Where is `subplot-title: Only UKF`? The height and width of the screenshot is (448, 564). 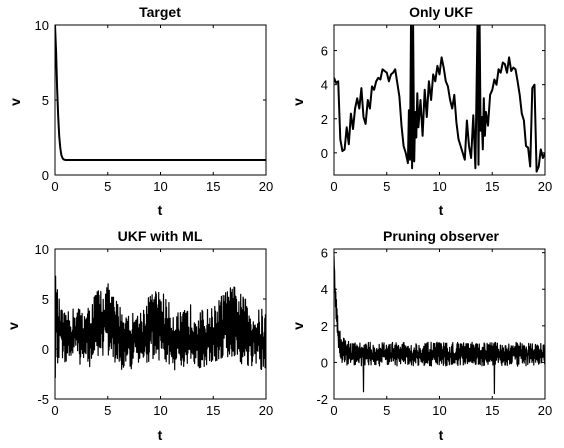 subplot-title: Only UKF is located at coordinates (441, 12).